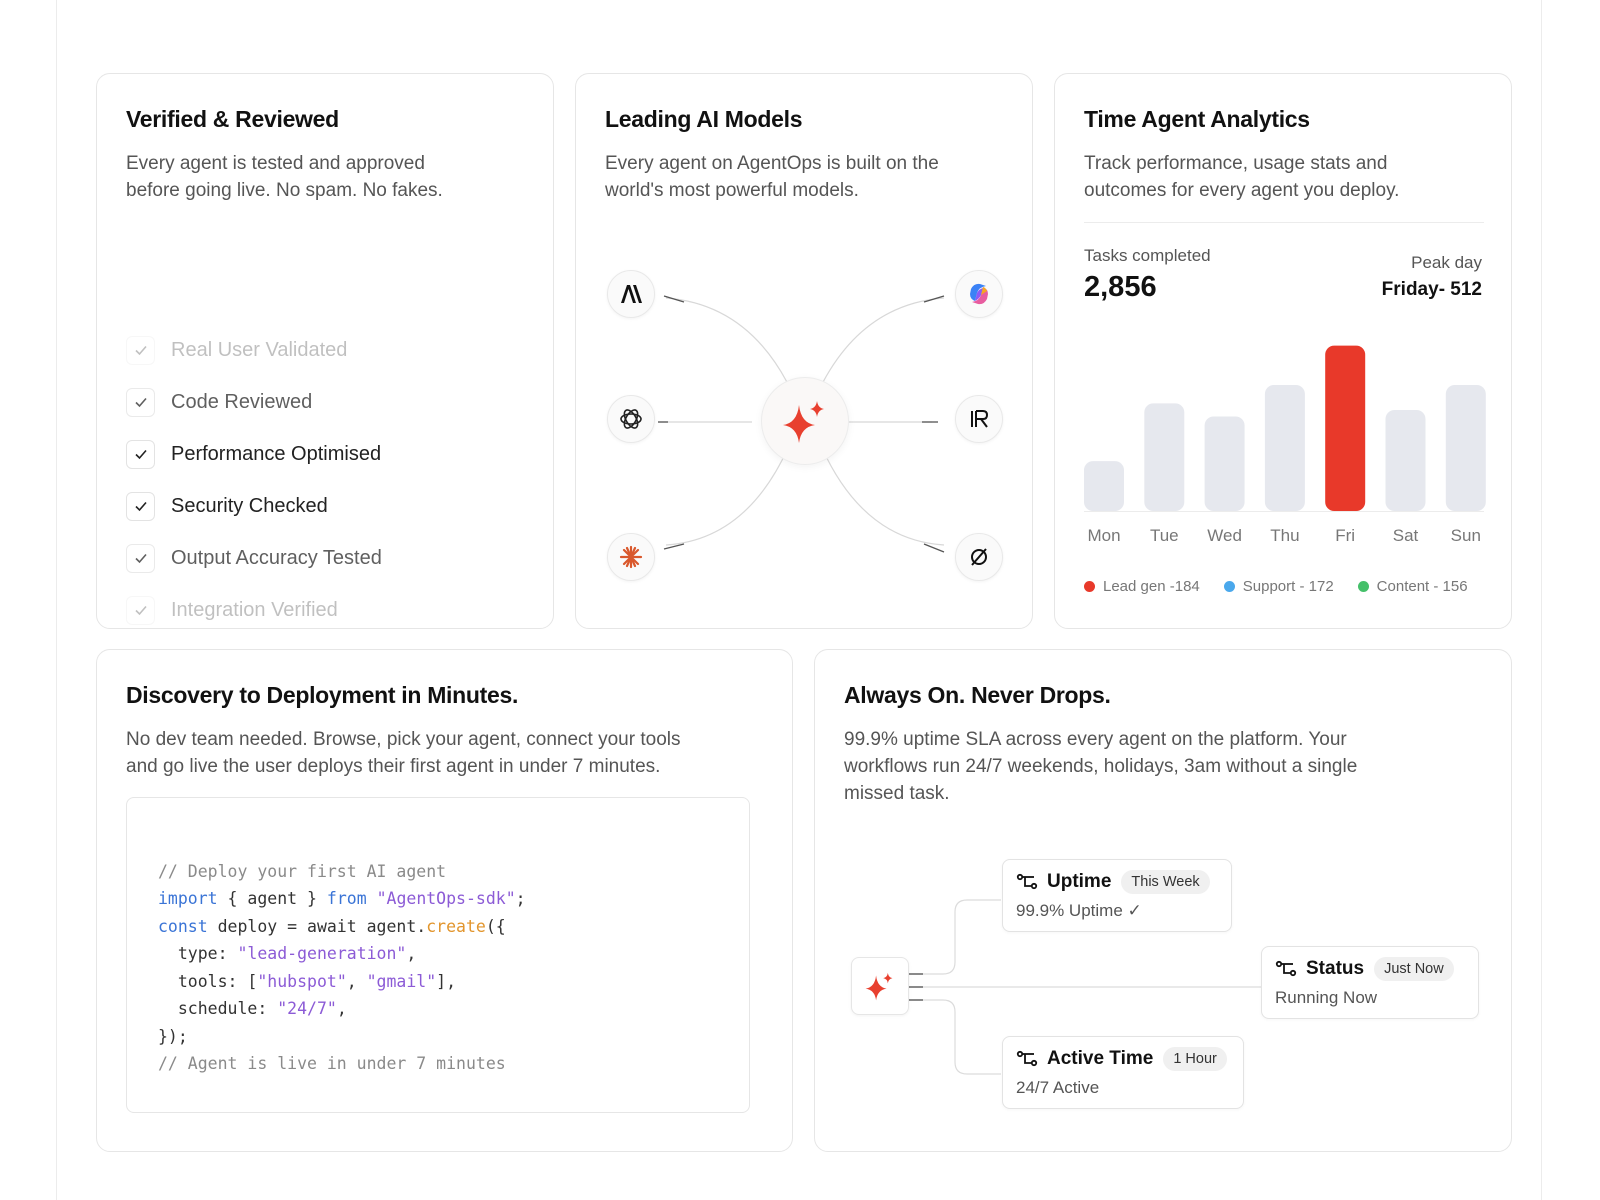  I want to click on checklist-item: Output Accuracy Tested, so click(254, 558).